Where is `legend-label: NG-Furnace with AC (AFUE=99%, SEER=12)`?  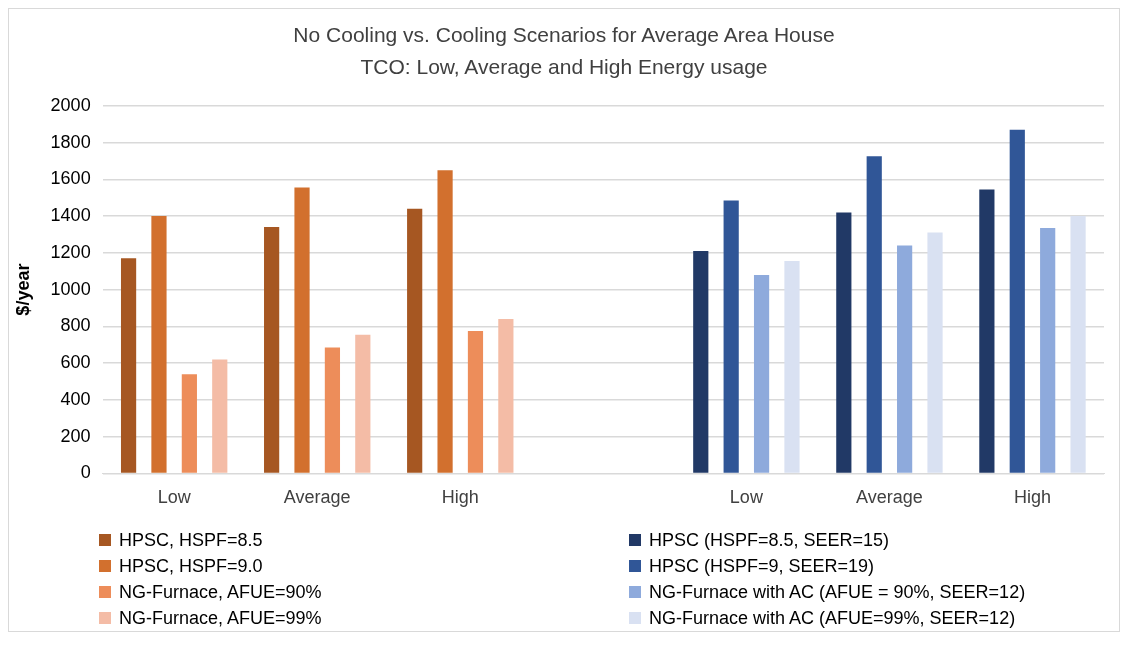
legend-label: NG-Furnace with AC (AFUE=99%, SEER=12) is located at coordinates (832, 618).